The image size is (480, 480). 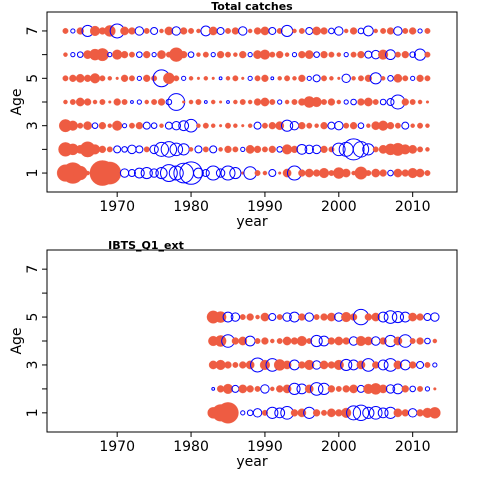 I want to click on y-tick-label: 3, so click(x=33, y=364).